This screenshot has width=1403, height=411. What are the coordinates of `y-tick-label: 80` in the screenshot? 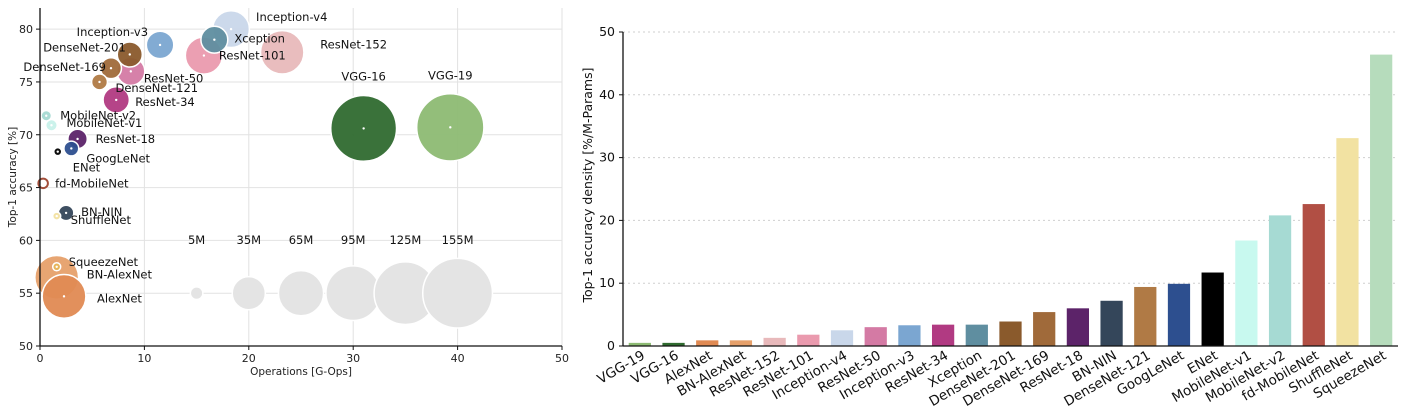 It's located at (26, 29).